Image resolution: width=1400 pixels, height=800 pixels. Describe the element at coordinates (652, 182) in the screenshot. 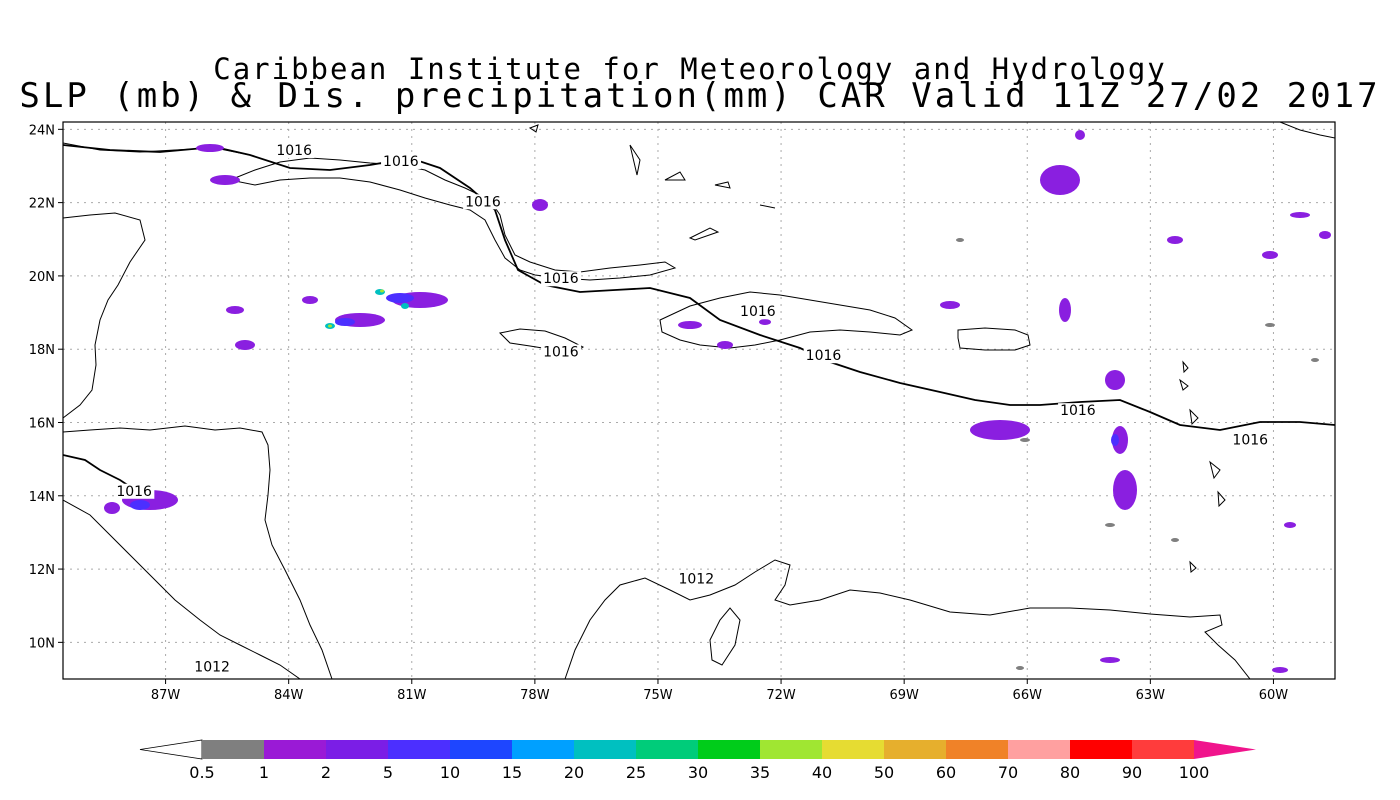

I see `coastline-bahamas` at that location.